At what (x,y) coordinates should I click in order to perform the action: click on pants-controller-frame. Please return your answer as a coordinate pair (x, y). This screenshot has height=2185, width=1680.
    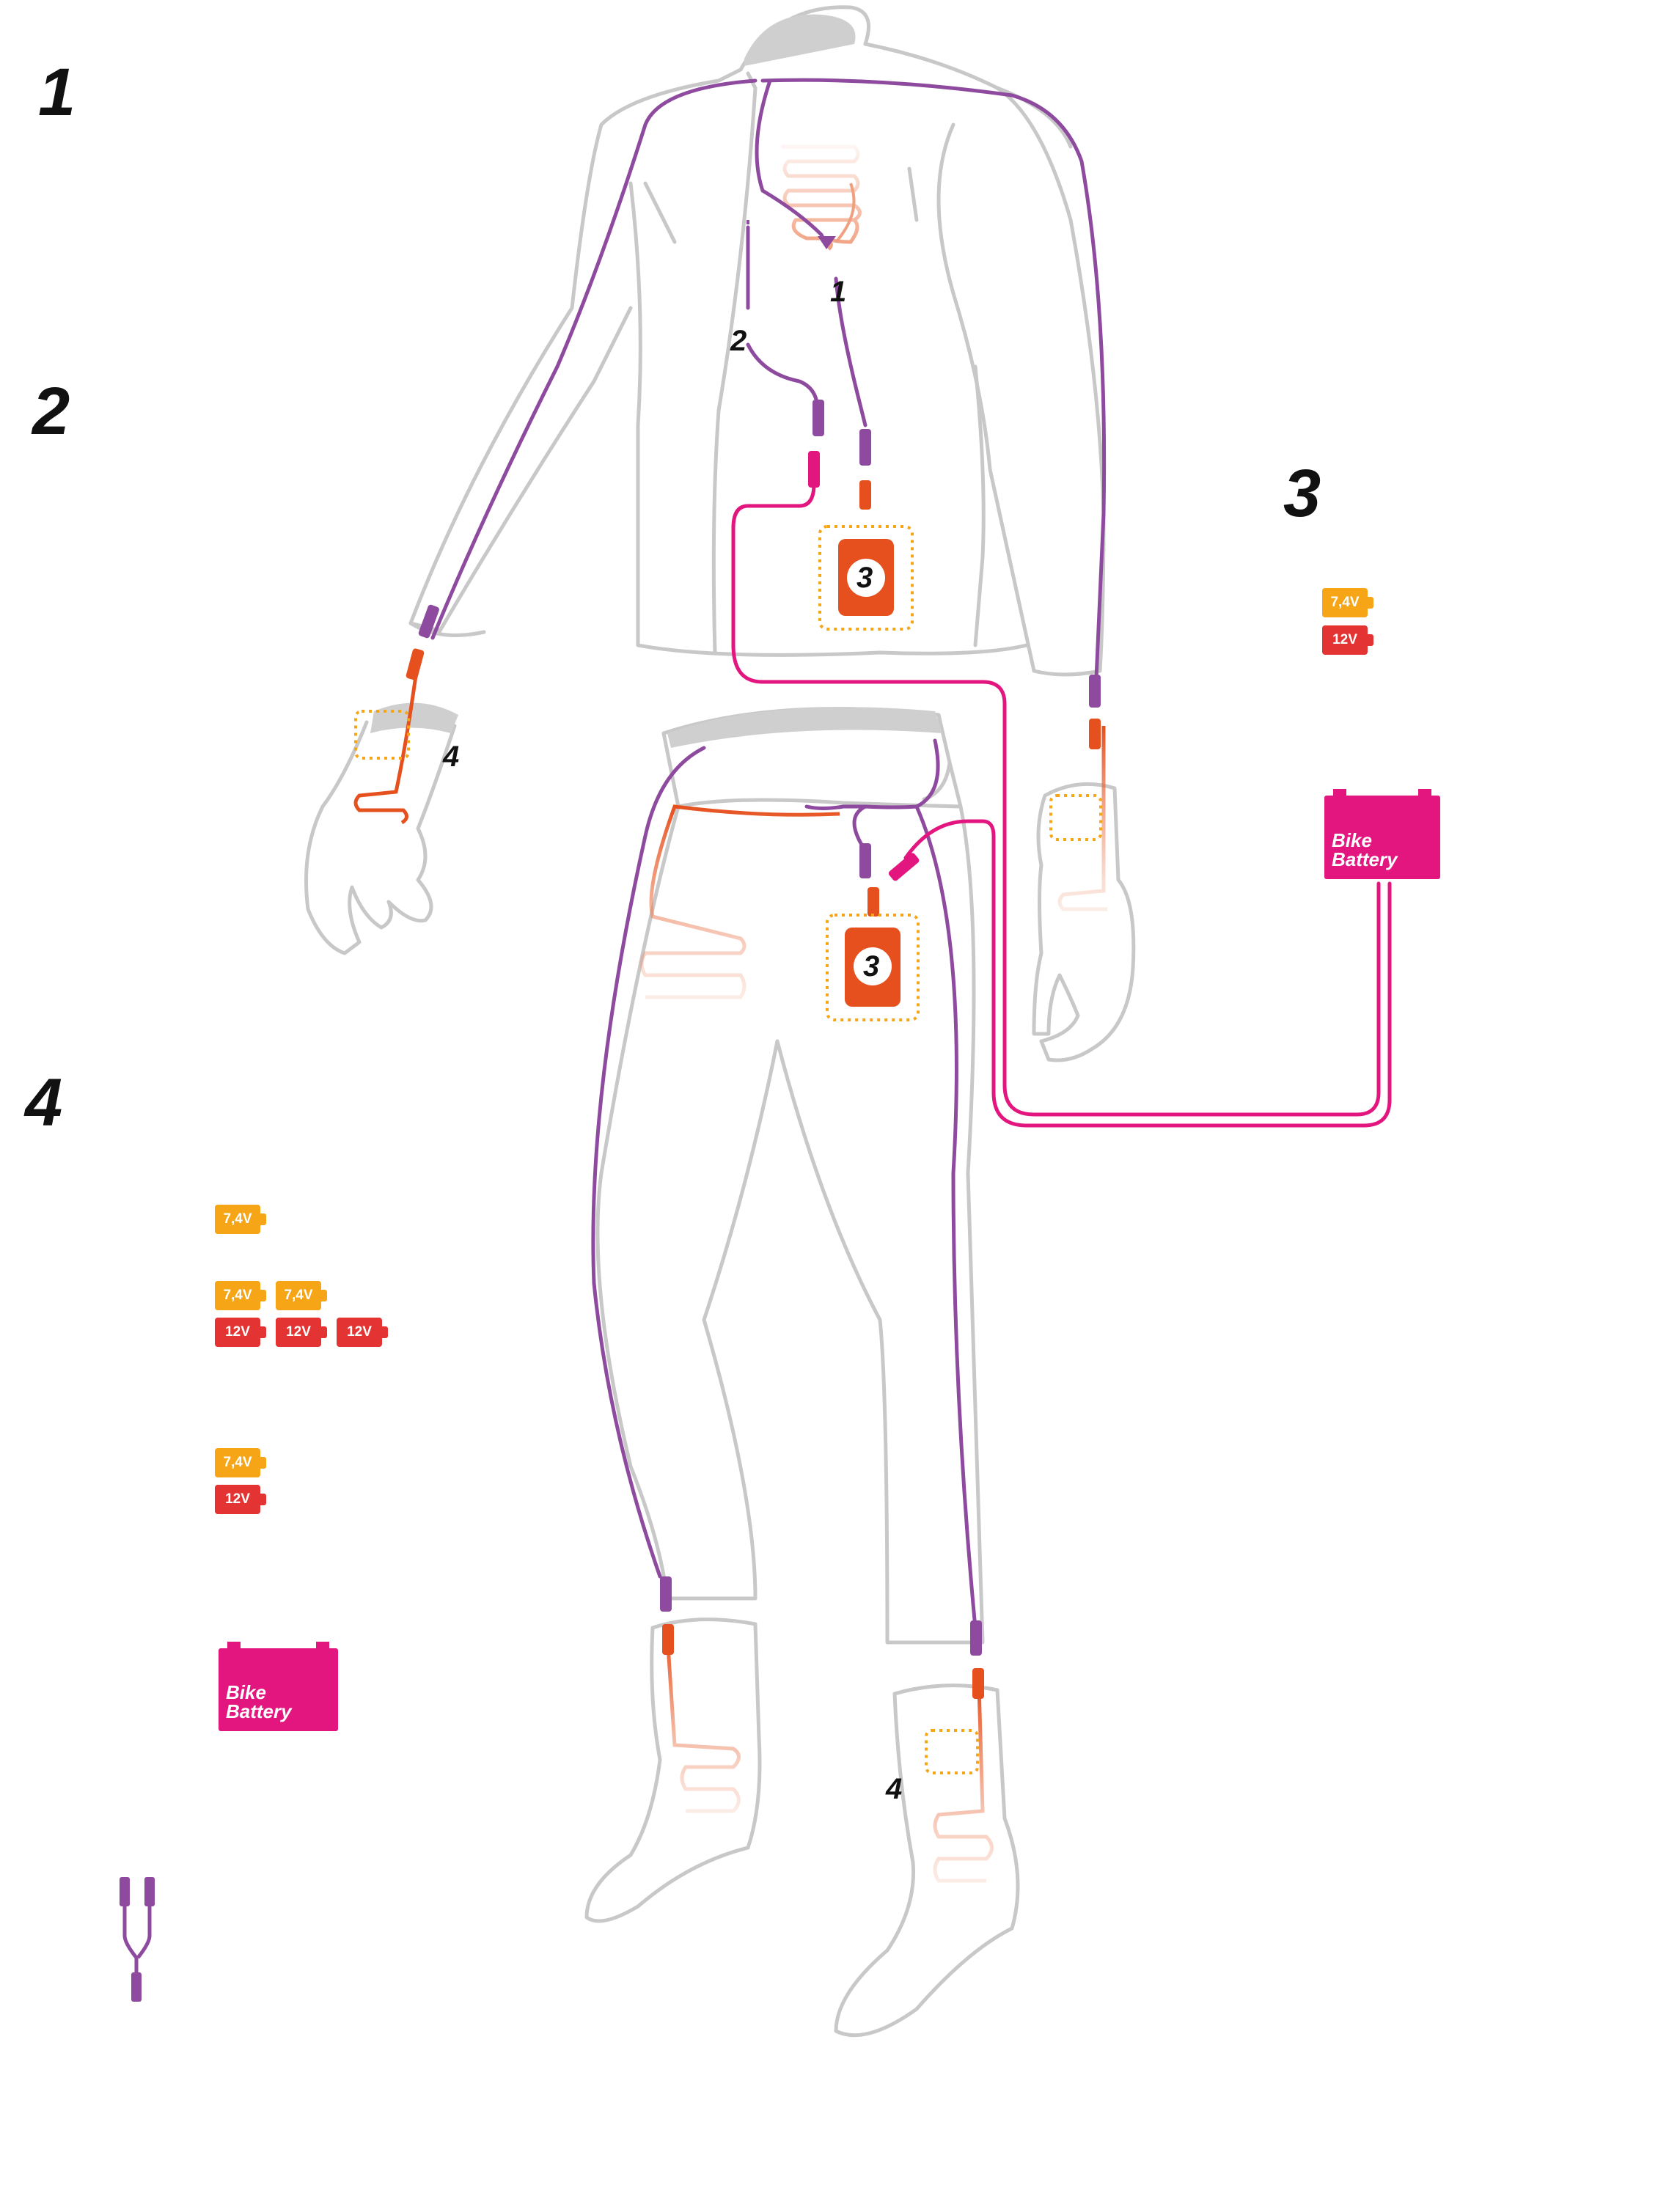
    Looking at the image, I should click on (873, 967).